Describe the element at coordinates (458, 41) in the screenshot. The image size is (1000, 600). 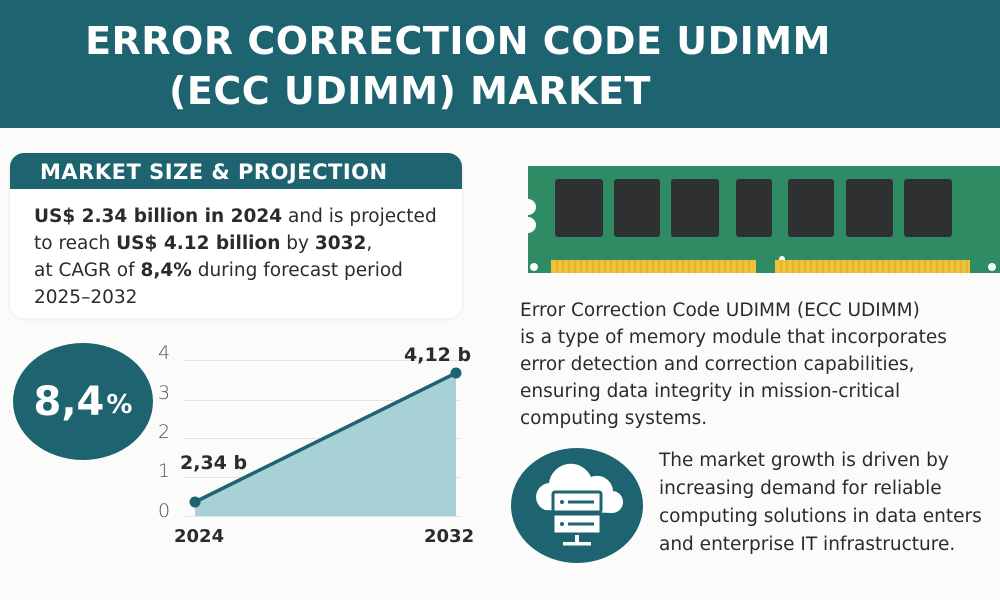
I see `page-title-line1: ERROR CORRECTION CODE UDIMM` at that location.